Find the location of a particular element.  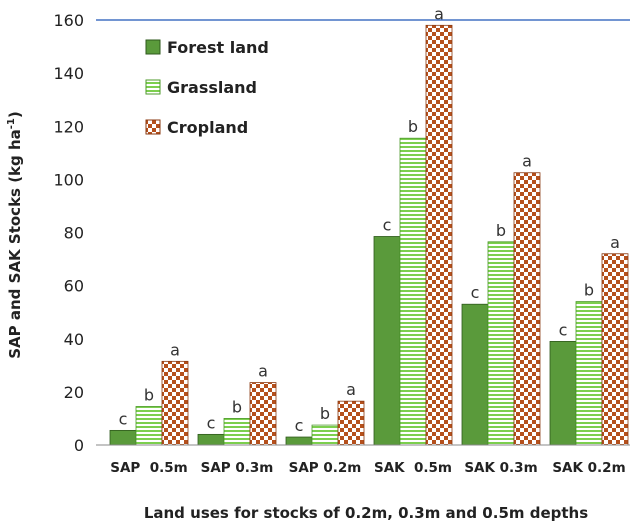

y-tick-label: 100 is located at coordinates (68, 179).